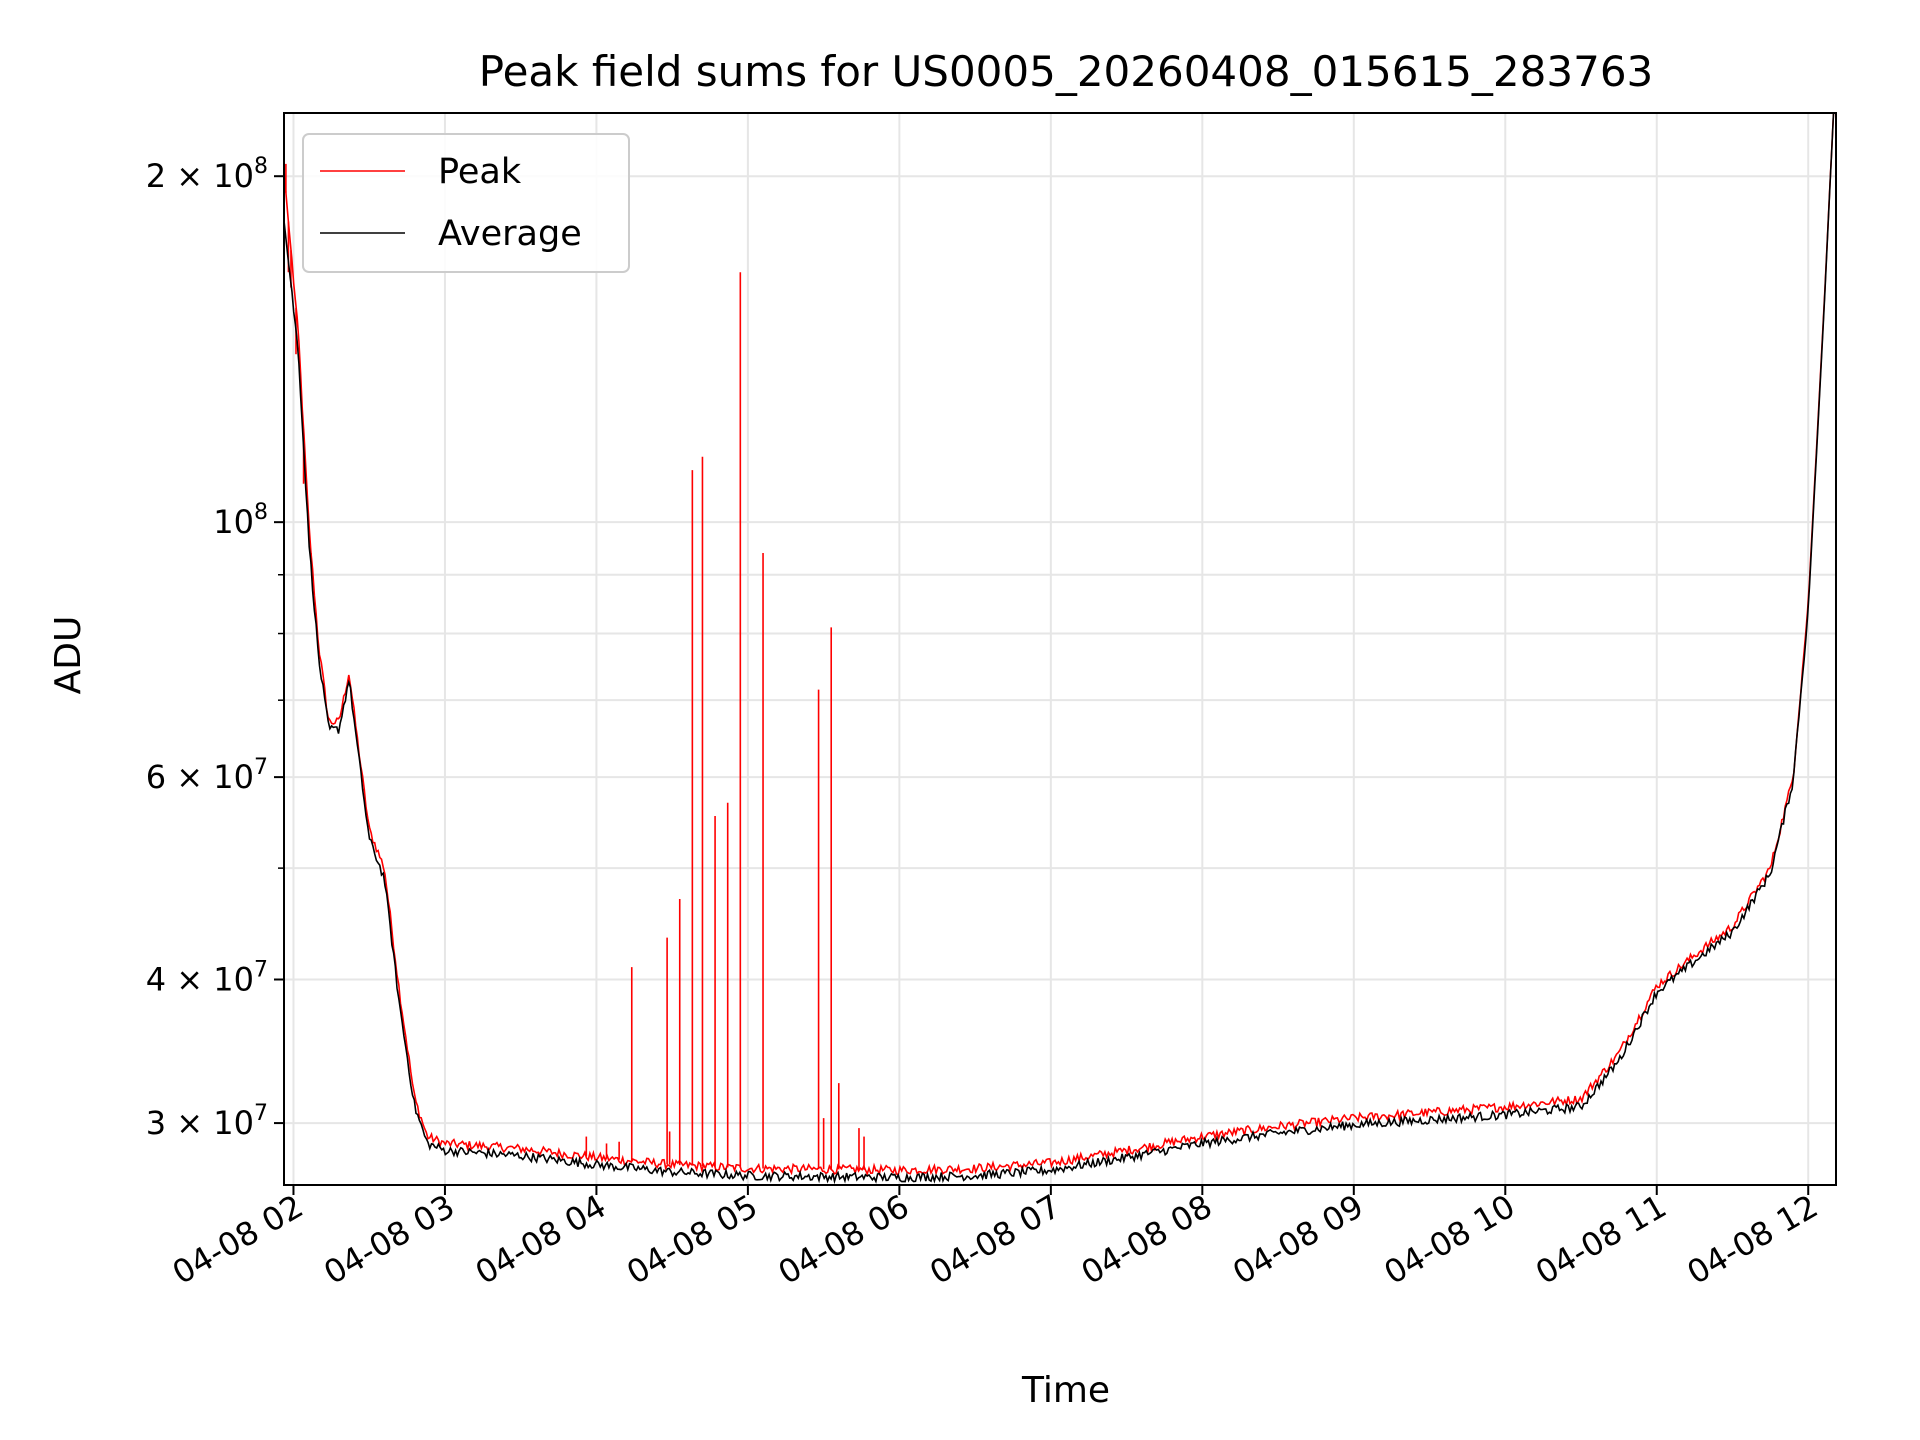 This screenshot has width=1920, height=1440. What do you see at coordinates (207, 775) in the screenshot?
I see `y-tick-label: 6 × 107` at bounding box center [207, 775].